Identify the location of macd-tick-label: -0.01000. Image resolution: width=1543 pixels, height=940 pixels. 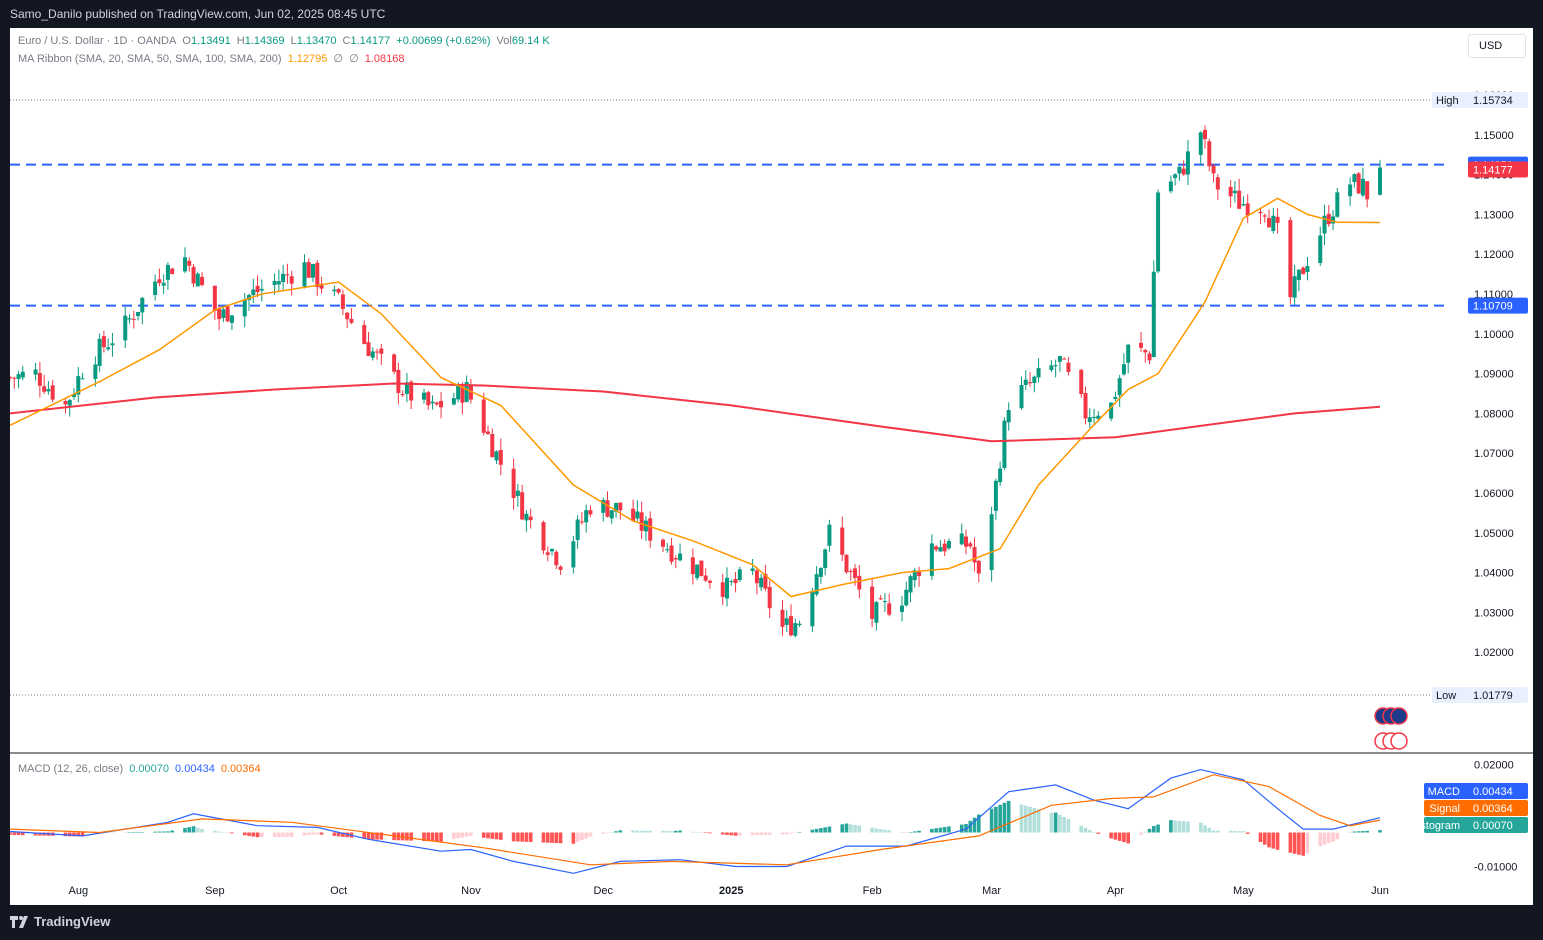
(1495, 868).